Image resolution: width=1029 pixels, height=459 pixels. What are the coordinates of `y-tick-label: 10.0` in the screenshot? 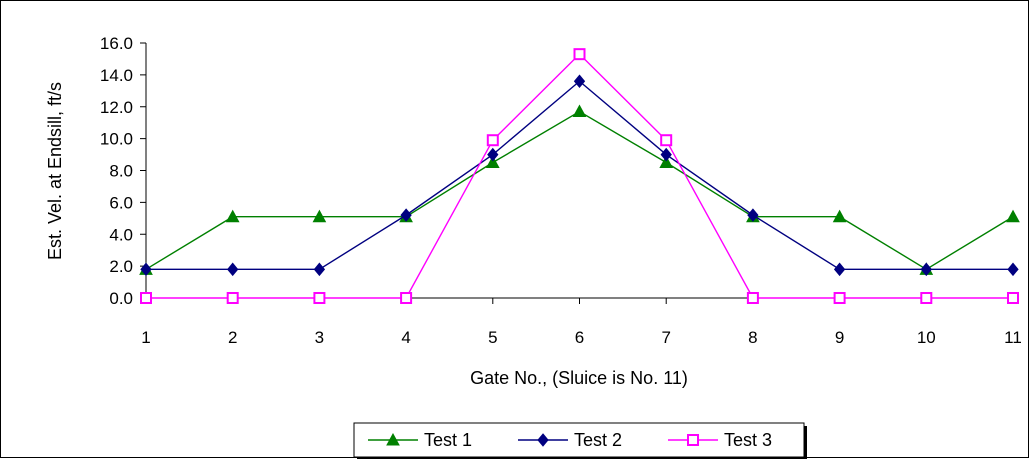 It's located at (116, 139).